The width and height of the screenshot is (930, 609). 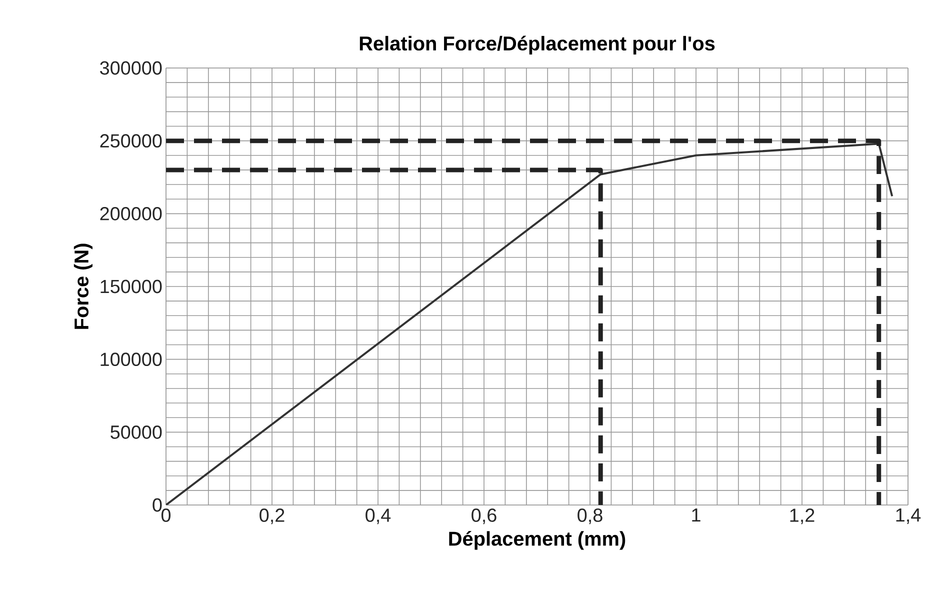 What do you see at coordinates (696, 515) in the screenshot?
I see `x-tick-label: 1` at bounding box center [696, 515].